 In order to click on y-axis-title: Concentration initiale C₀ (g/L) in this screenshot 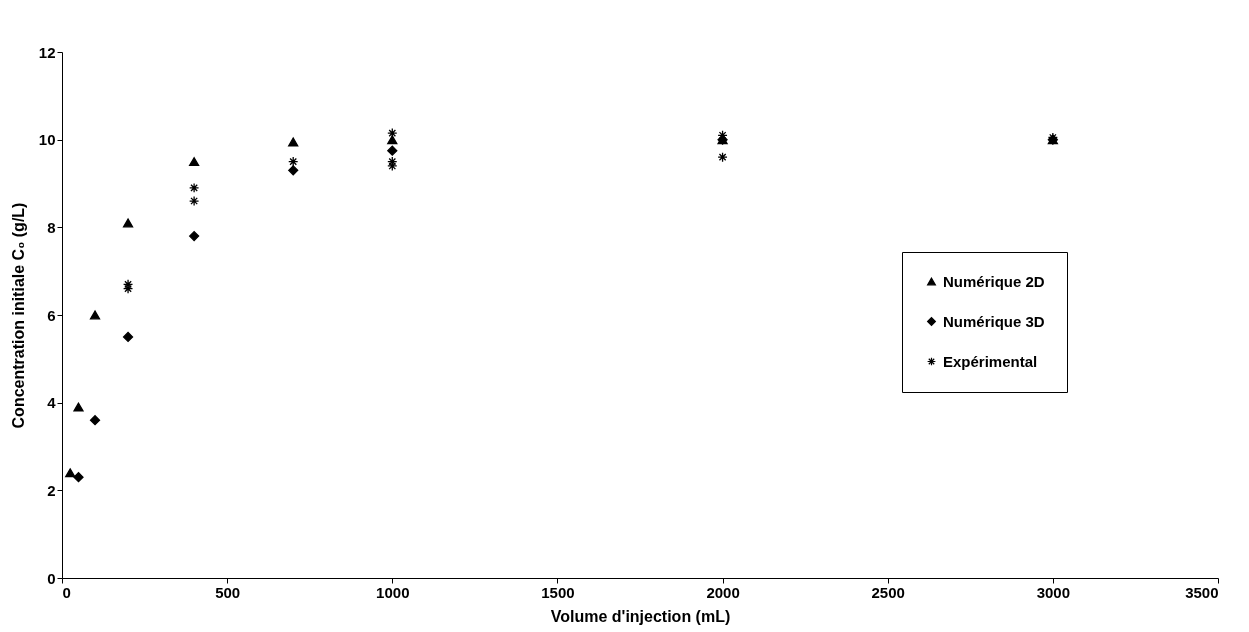, I will do `click(18, 315)`.